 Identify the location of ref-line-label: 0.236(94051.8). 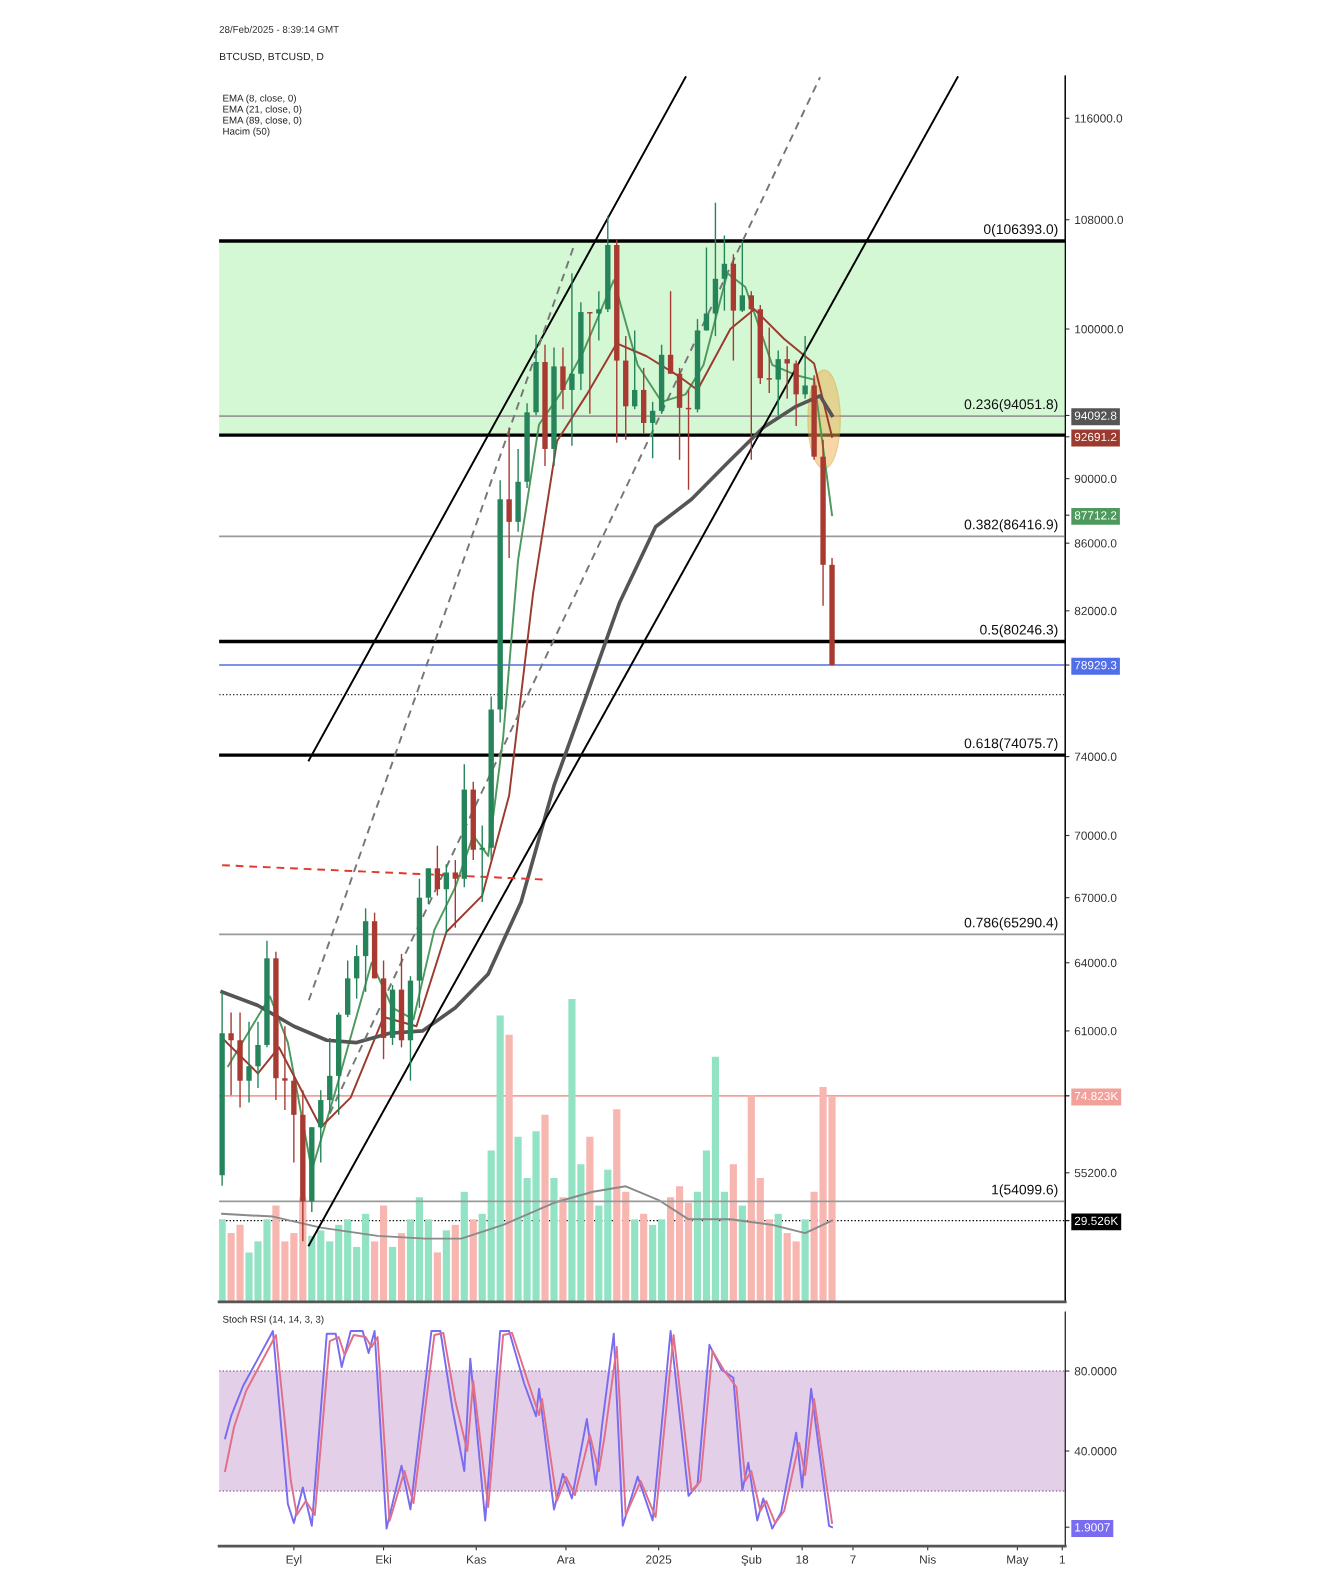
(1011, 405).